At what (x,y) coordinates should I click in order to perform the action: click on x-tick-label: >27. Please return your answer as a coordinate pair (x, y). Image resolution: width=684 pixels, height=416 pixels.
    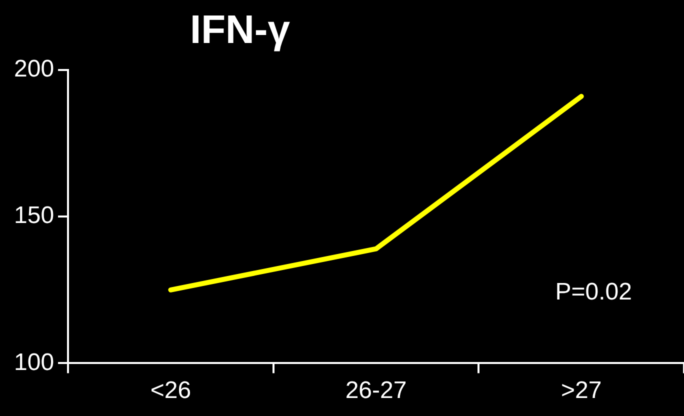
    Looking at the image, I should click on (581, 390).